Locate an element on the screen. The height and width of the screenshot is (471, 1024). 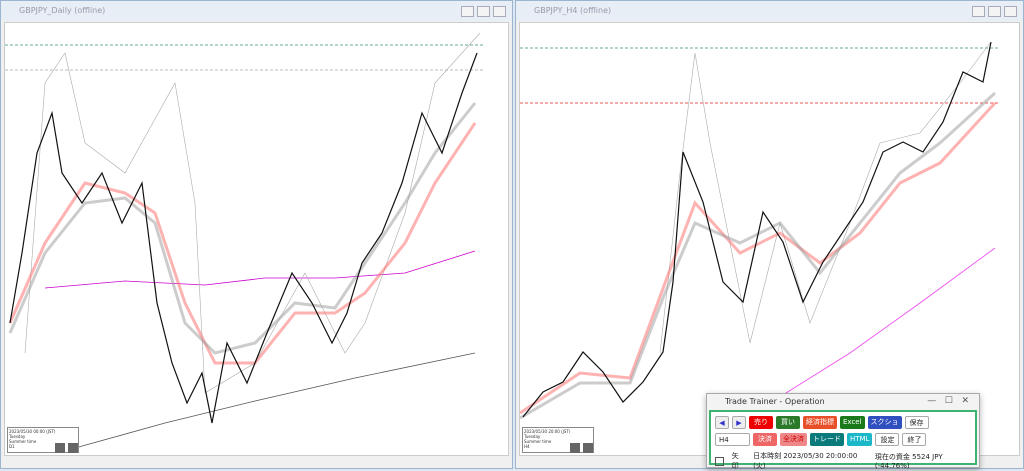
timeframe-select: H4 is located at coordinates (732, 439).